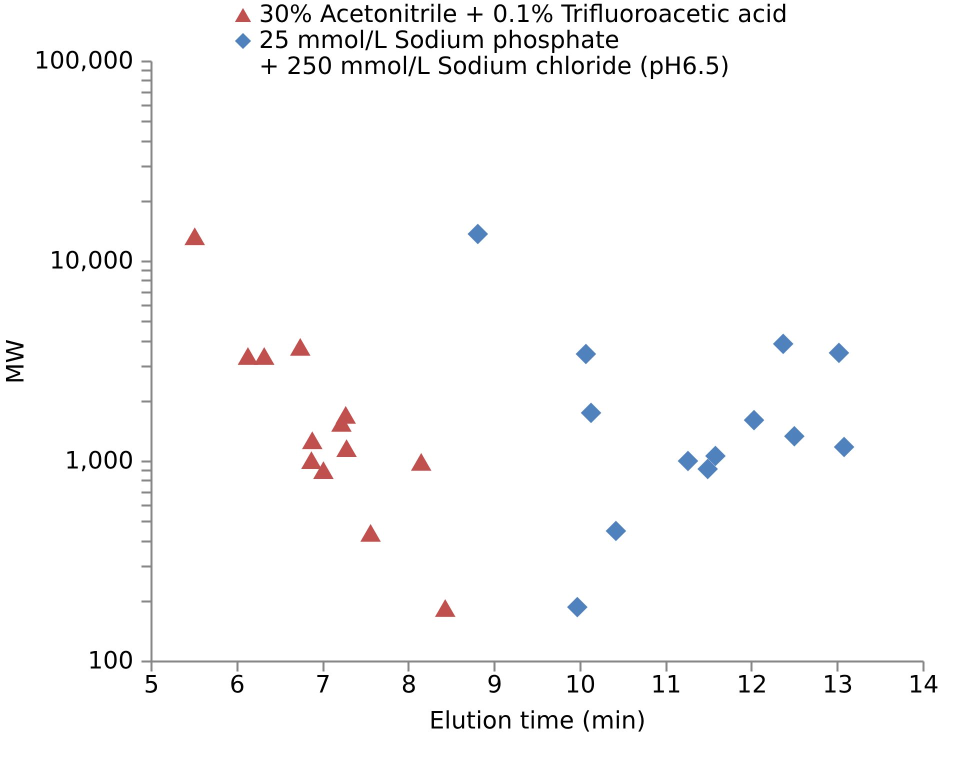 The image size is (963, 774). Describe the element at coordinates (494, 684) in the screenshot. I see `x-tick-label: 9` at that location.